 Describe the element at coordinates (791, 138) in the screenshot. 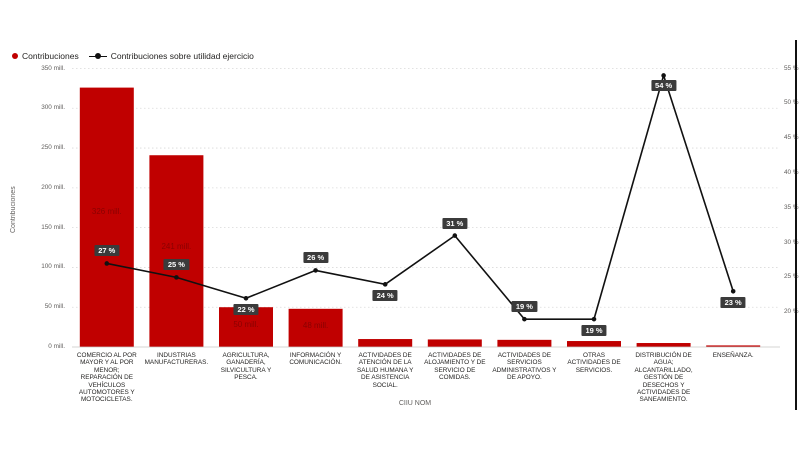

I see `y-right-tick-label: 45 %` at that location.